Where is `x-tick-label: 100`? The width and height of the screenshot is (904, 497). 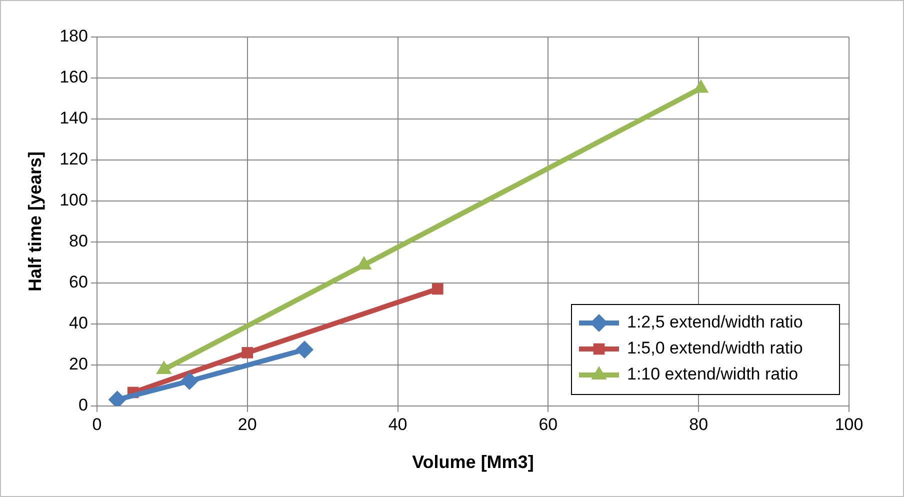
x-tick-label: 100 is located at coordinates (849, 424).